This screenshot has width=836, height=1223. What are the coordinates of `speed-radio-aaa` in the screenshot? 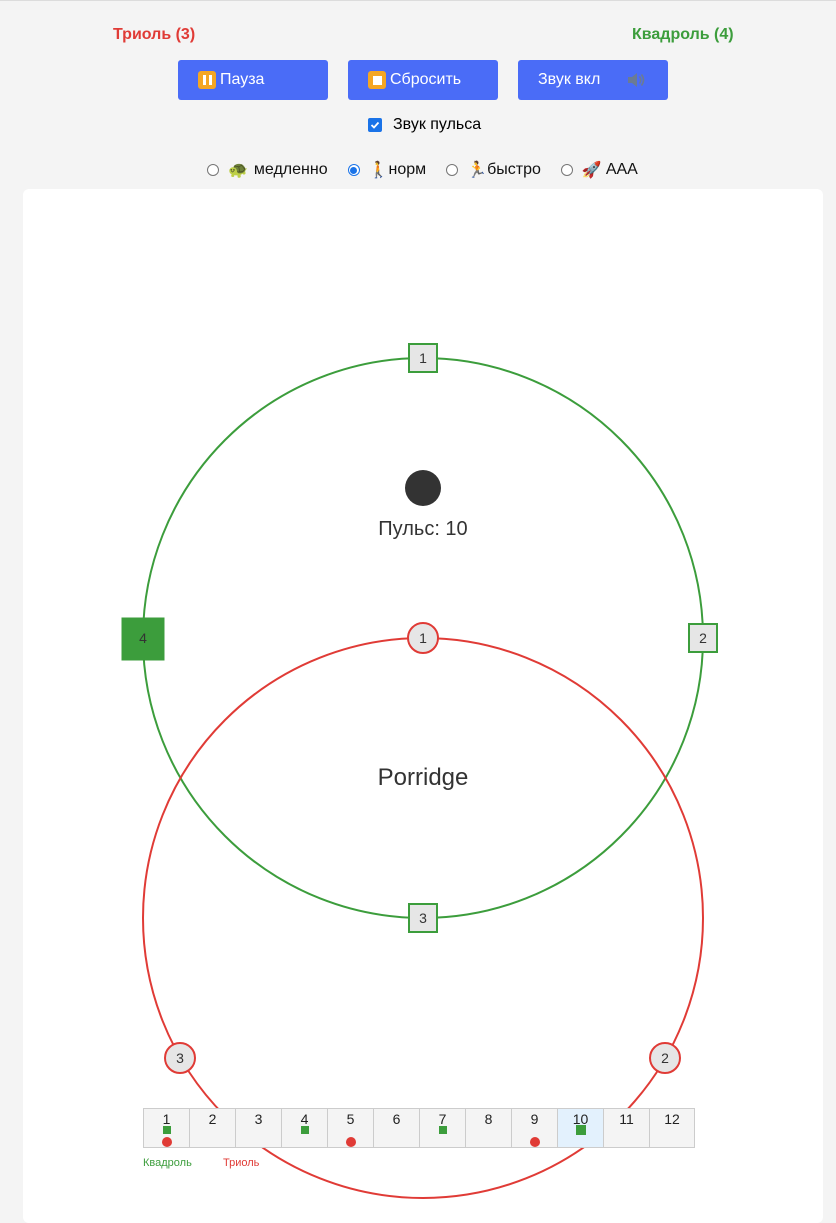 It's located at (566, 170).